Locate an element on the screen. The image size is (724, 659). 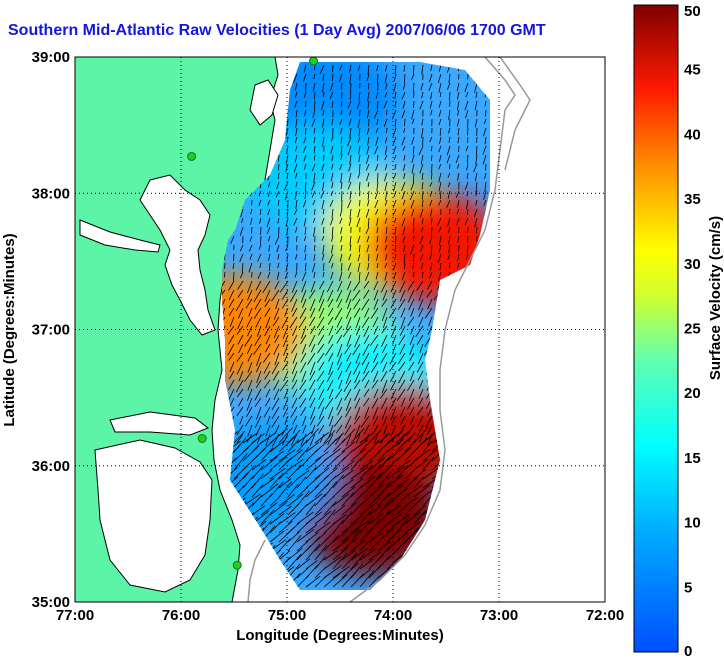
y-tick-label: 36:00 is located at coordinates (51, 466).